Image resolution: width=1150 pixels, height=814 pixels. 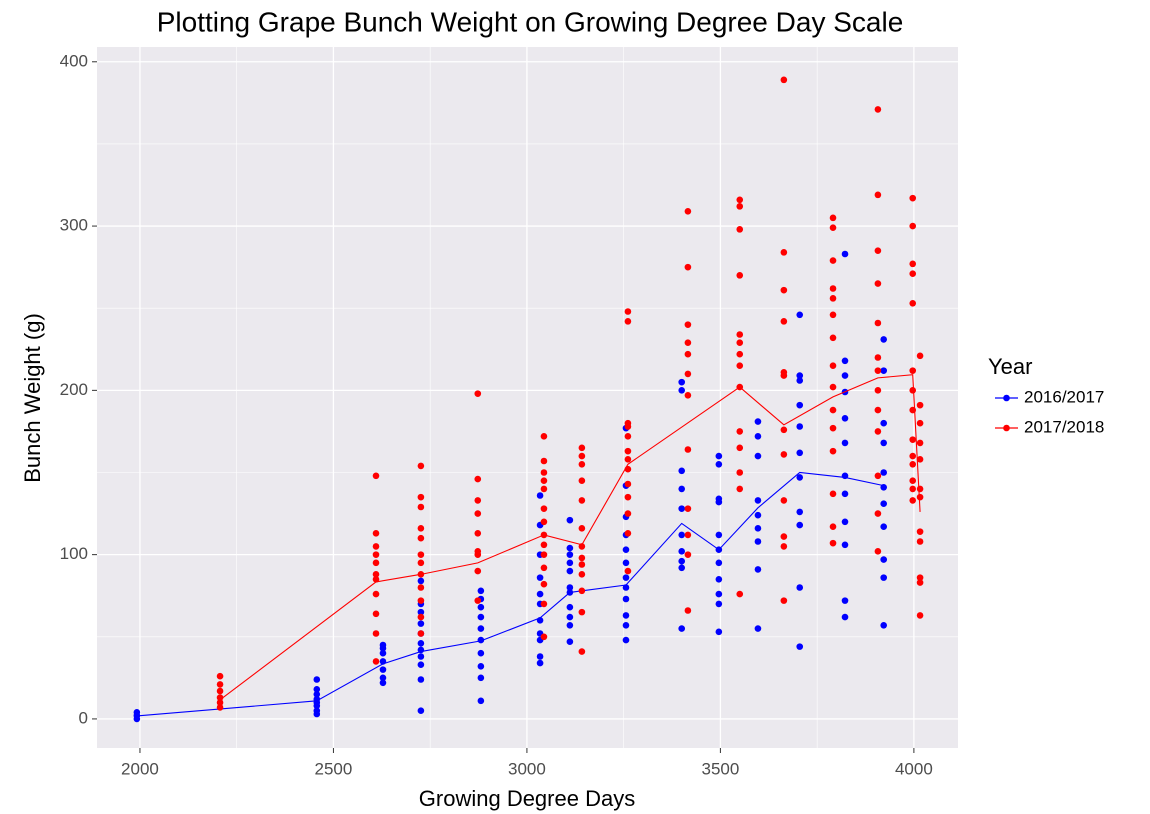 What do you see at coordinates (720, 768) in the screenshot?
I see `x-tick-label: 3500` at bounding box center [720, 768].